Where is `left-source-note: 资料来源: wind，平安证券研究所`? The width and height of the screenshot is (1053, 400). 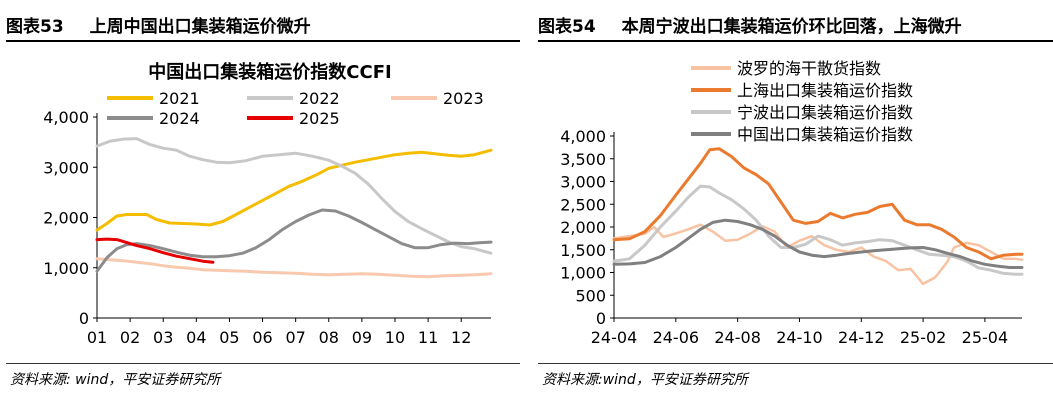 left-source-note: 资料来源: wind，平安证券研究所 is located at coordinates (115, 380).